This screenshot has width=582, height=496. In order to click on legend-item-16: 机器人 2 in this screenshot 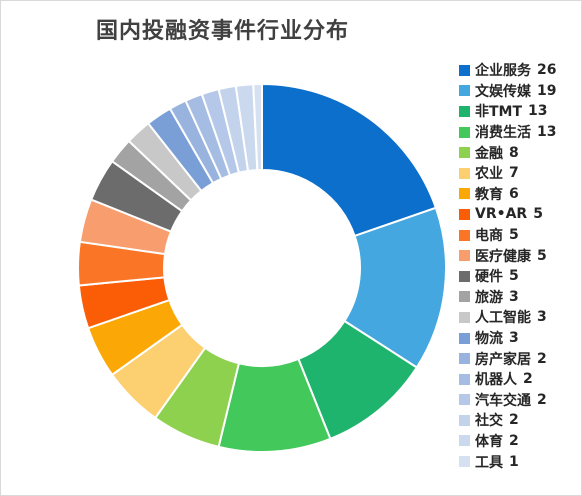, I will do `click(507, 379)`.